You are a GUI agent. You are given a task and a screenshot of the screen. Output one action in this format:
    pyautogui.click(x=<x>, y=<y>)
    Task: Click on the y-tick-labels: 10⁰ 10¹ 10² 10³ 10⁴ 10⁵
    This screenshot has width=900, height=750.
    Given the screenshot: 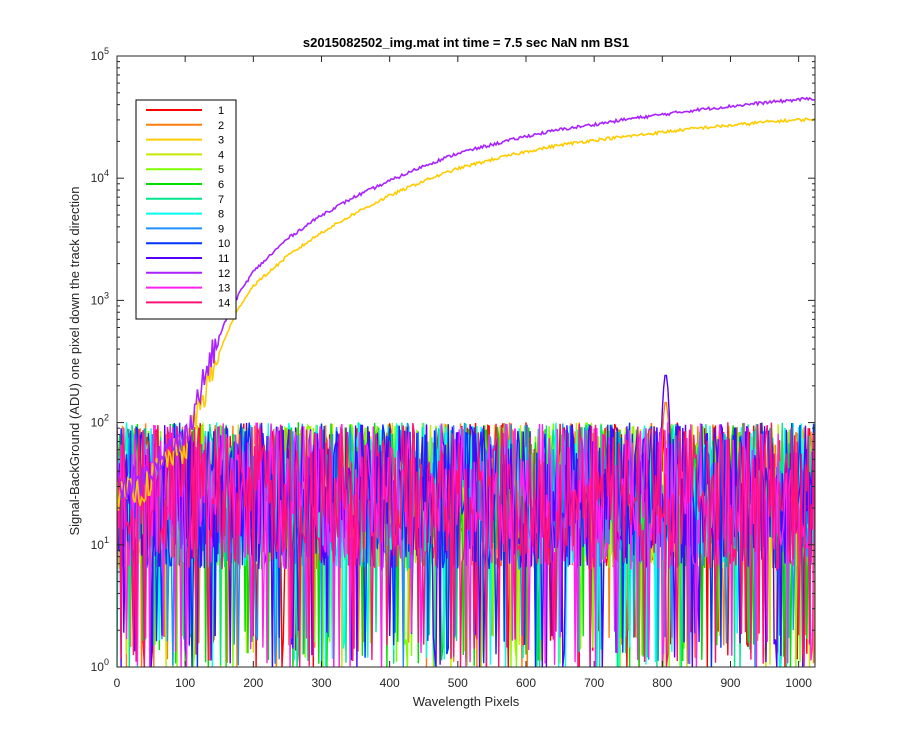 What is the action you would take?
    pyautogui.click(x=100, y=360)
    